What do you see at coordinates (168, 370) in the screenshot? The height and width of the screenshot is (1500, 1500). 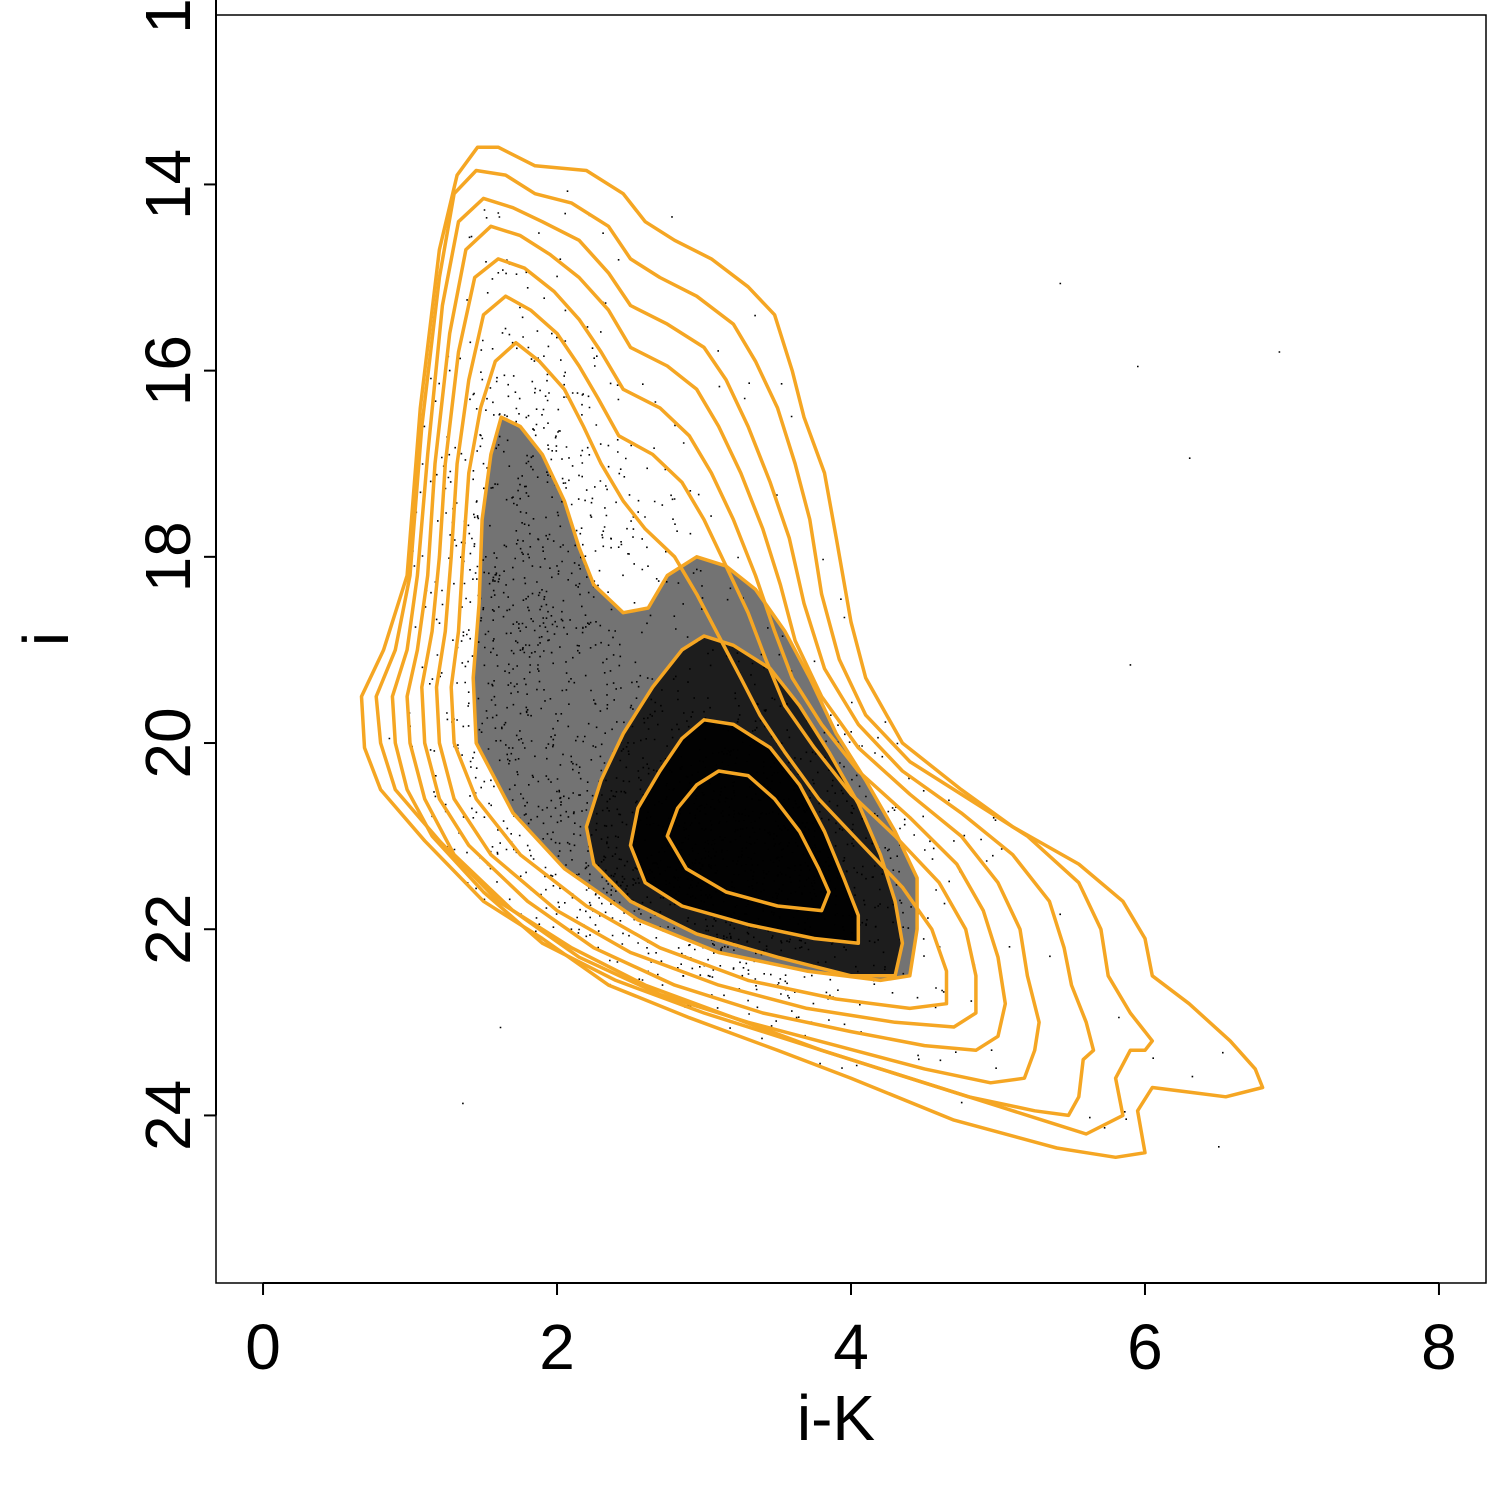 I see `y-tick-label: 16` at bounding box center [168, 370].